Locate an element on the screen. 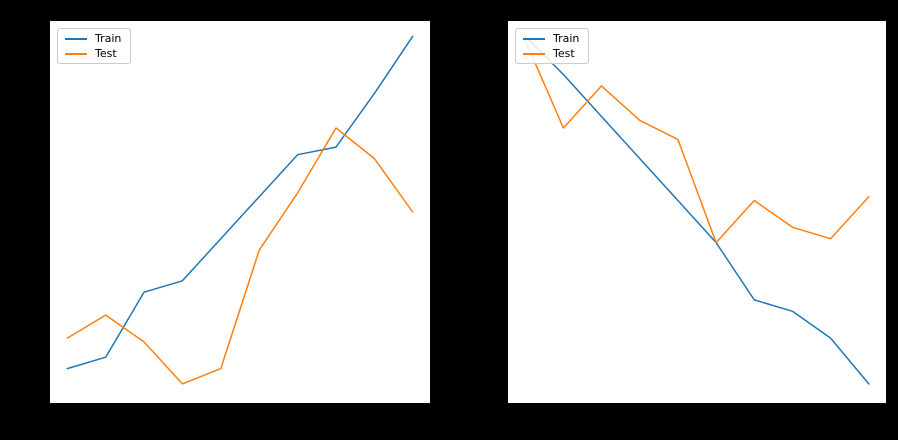 This screenshot has height=440, width=898. right-plot-legend: Train Test is located at coordinates (552, 46).